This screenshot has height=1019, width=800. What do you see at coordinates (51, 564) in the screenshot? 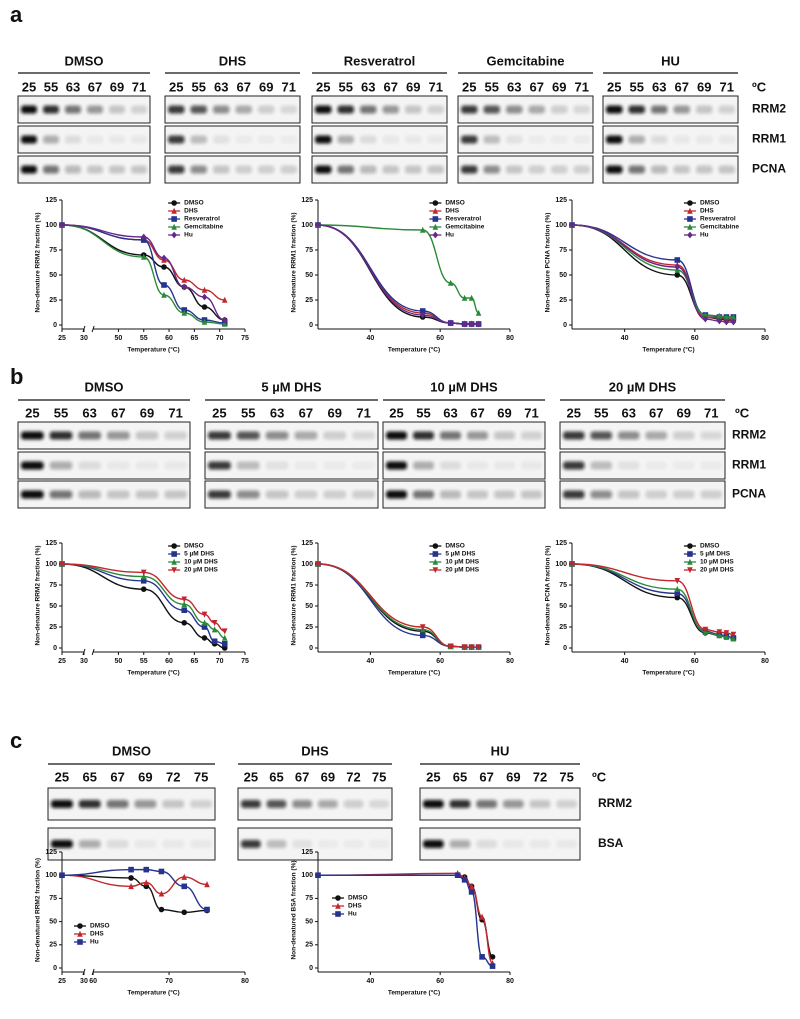
I see `y-tick-label: 100` at bounding box center [51, 564].